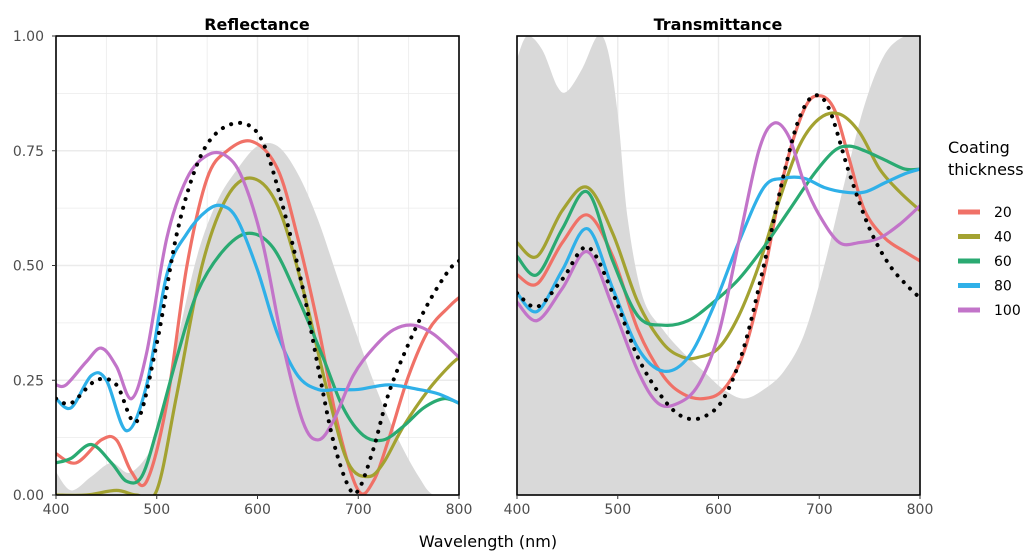 The width and height of the screenshot is (1035, 558). Describe the element at coordinates (1003, 287) in the screenshot. I see `legend-label-80: 80` at that location.